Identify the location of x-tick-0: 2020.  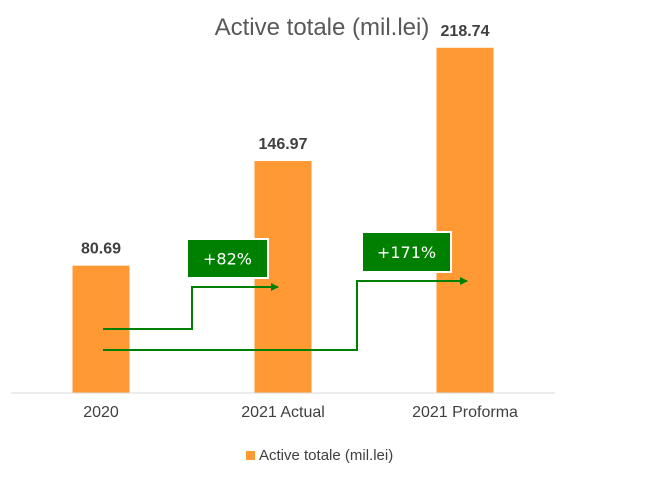
(101, 412).